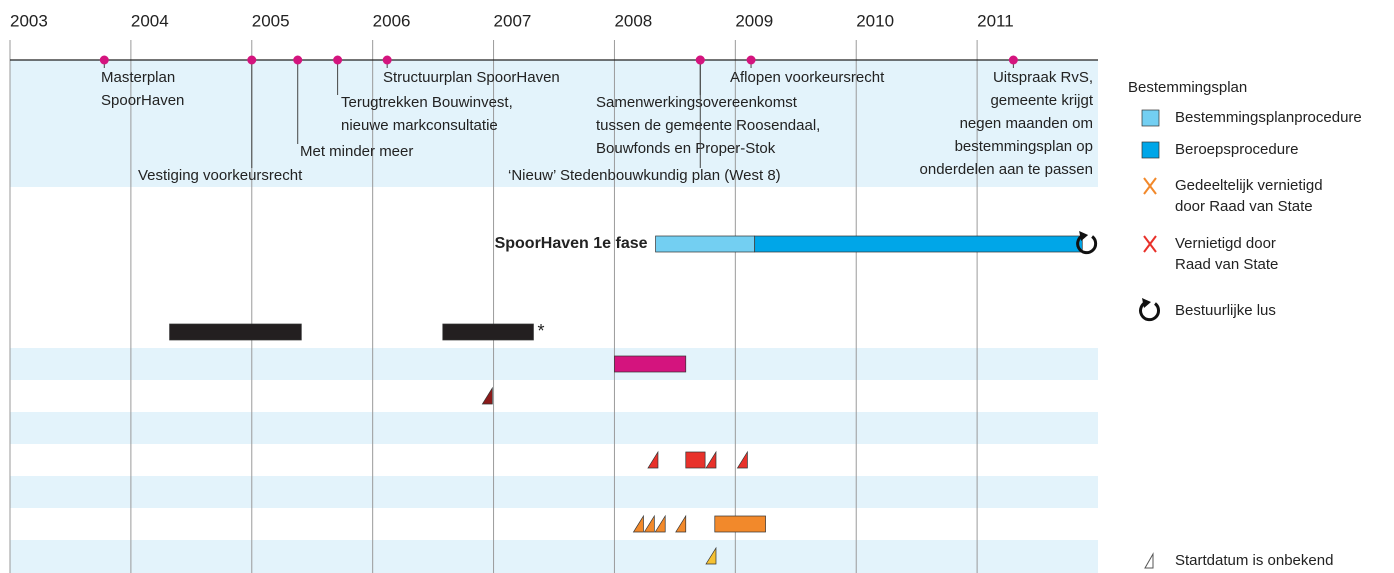  I want to click on event-label: gemeente krijgt, so click(1041, 100).